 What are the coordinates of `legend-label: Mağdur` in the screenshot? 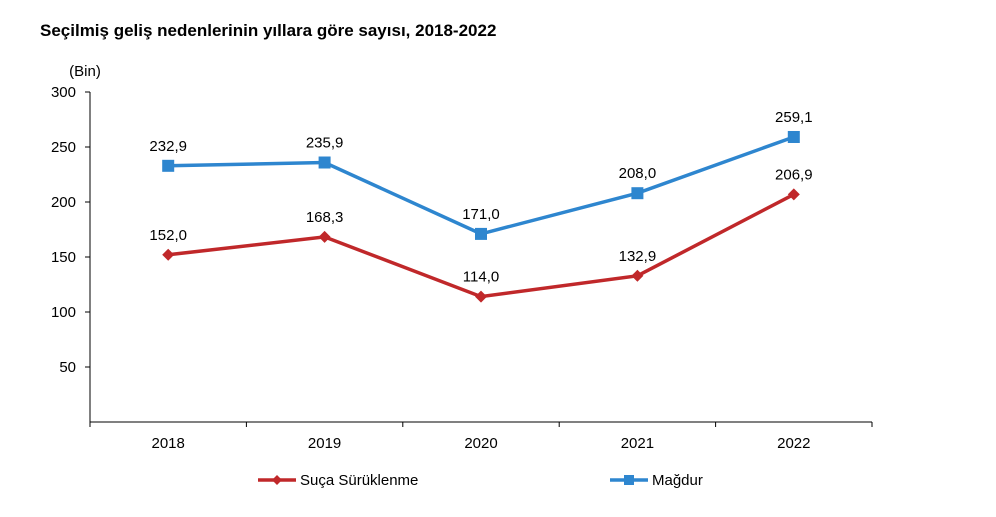 It's located at (677, 480).